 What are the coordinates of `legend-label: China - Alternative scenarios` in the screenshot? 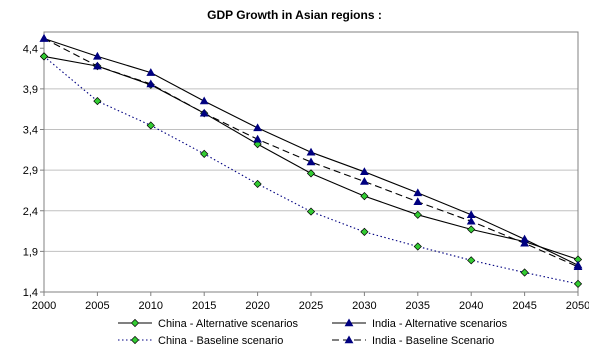 It's located at (228, 324).